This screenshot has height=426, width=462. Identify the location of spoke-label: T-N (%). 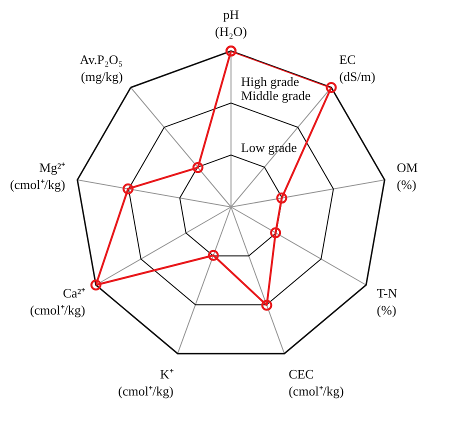
(387, 301).